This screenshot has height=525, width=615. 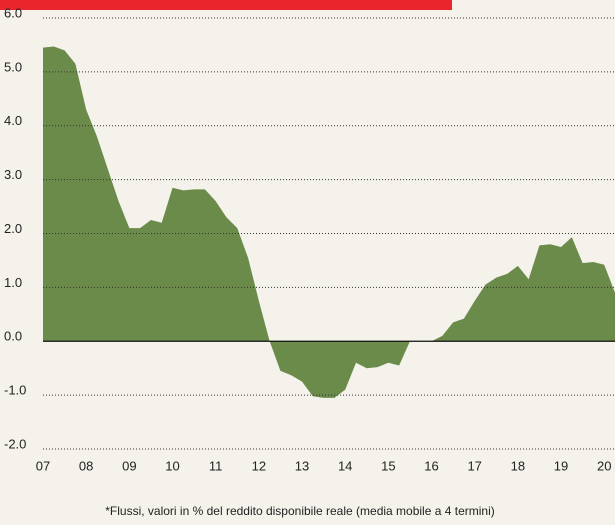 I want to click on x-tick-label: 20, so click(x=604, y=465).